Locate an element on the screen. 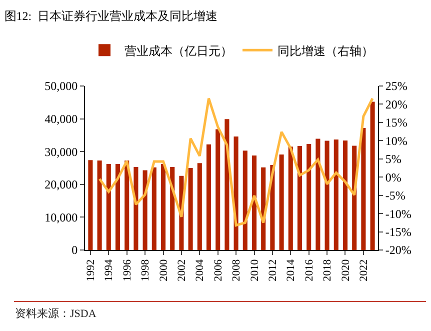 Image resolution: width=431 pixels, height=331 pixels. y-tick-label: 40,000 is located at coordinates (61, 119).